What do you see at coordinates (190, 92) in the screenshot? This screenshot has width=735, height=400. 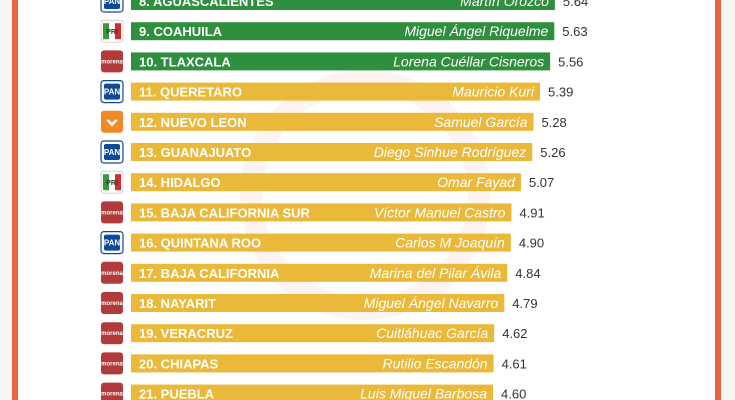 I see `rank-state-label: 11. QUERETARO` at bounding box center [190, 92].